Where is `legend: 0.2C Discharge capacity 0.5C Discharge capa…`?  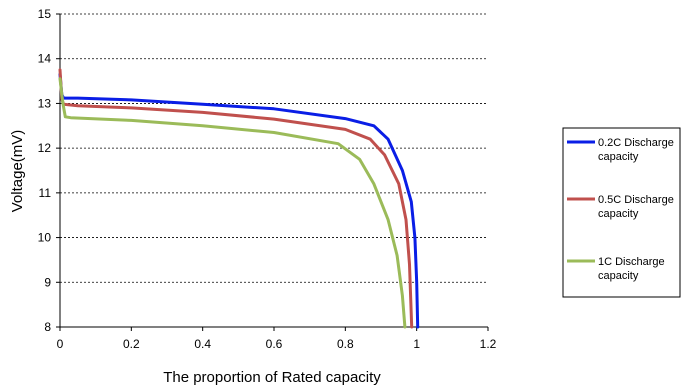 legend: 0.2C Discharge capacity 0.5C Discharge capa… is located at coordinates (621, 212).